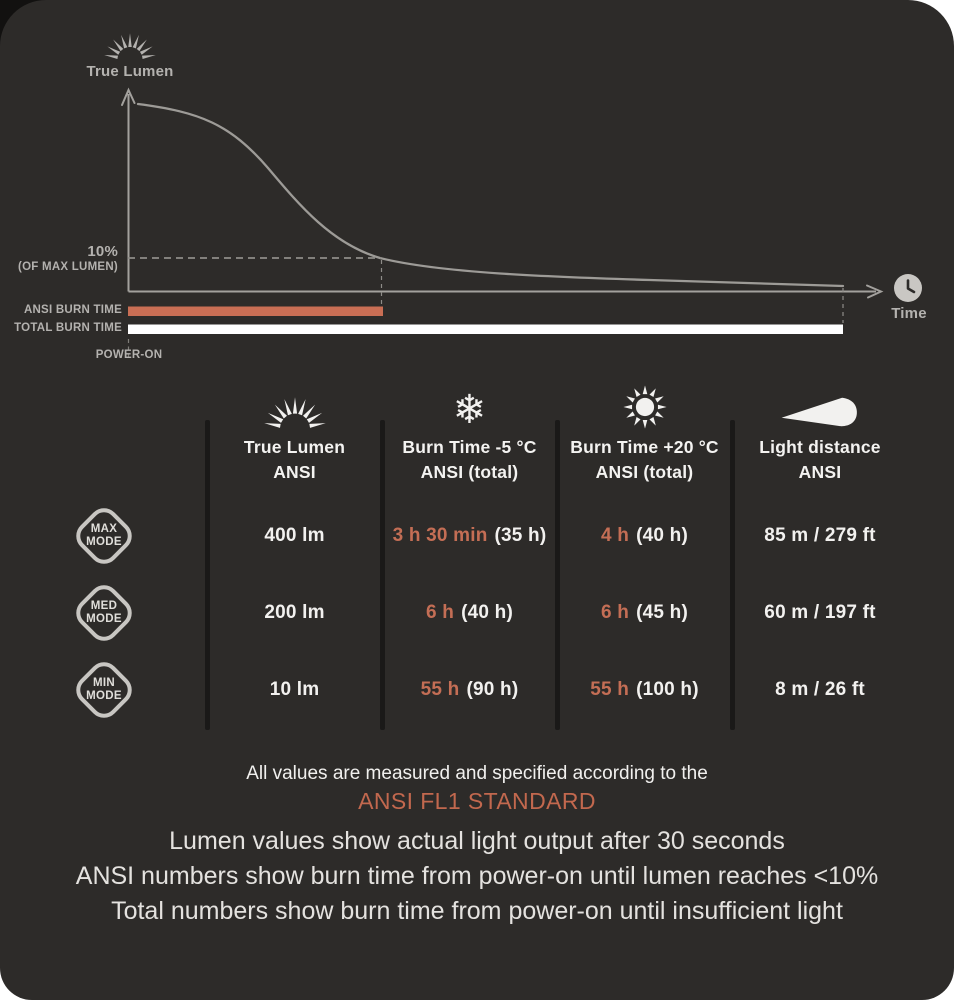 The image size is (954, 1000). What do you see at coordinates (520, 535) in the screenshot?
I see `total-time: (35 h)` at bounding box center [520, 535].